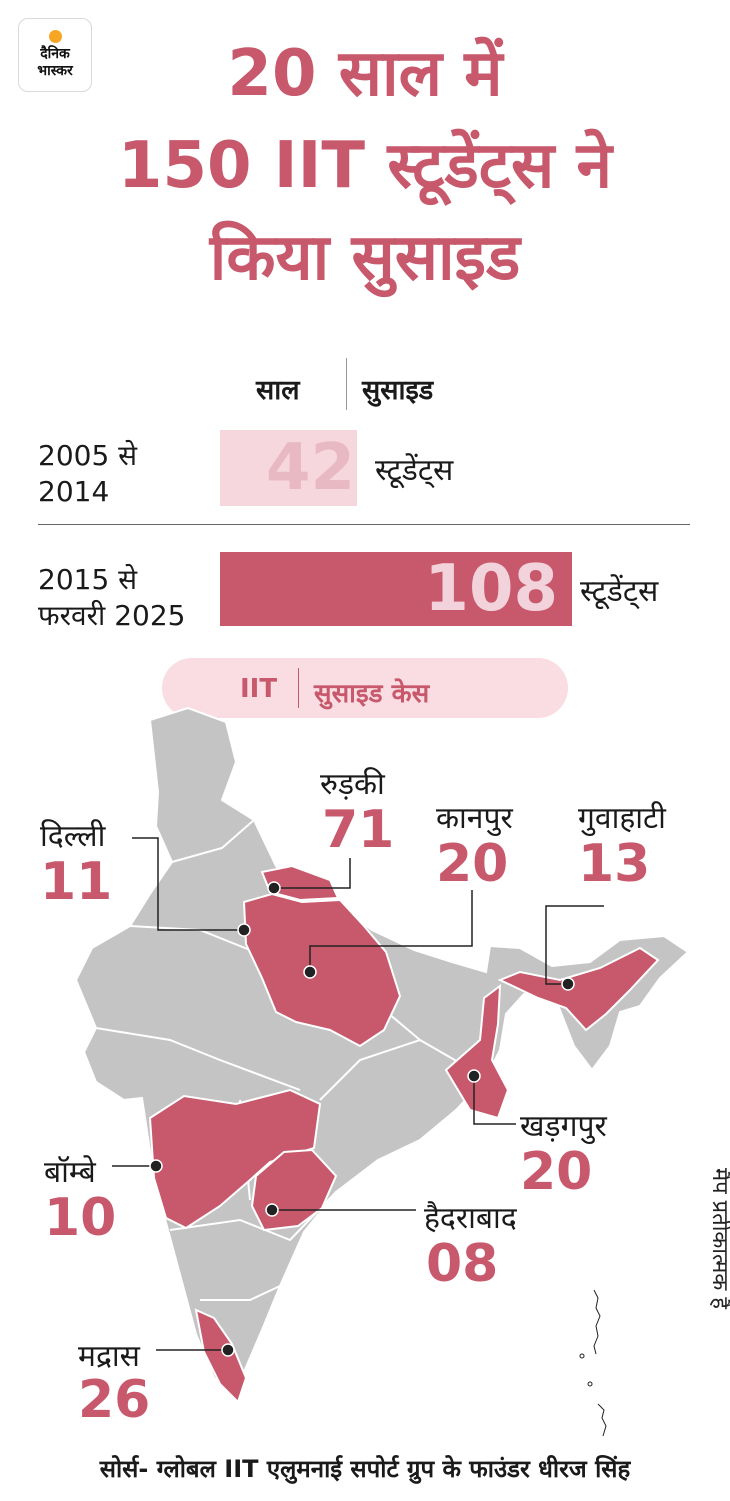 The width and height of the screenshot is (730, 1501). What do you see at coordinates (364, 524) in the screenshot?
I see `row-divider` at bounding box center [364, 524].